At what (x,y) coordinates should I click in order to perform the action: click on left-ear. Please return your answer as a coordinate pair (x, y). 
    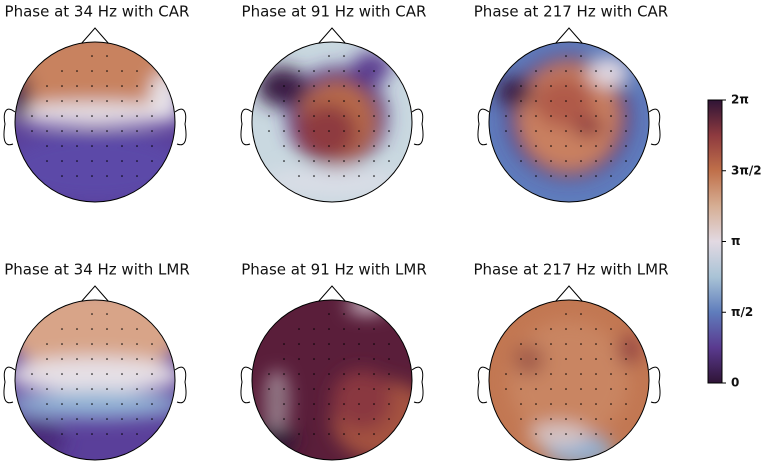
    Looking at the image, I should click on (9, 127).